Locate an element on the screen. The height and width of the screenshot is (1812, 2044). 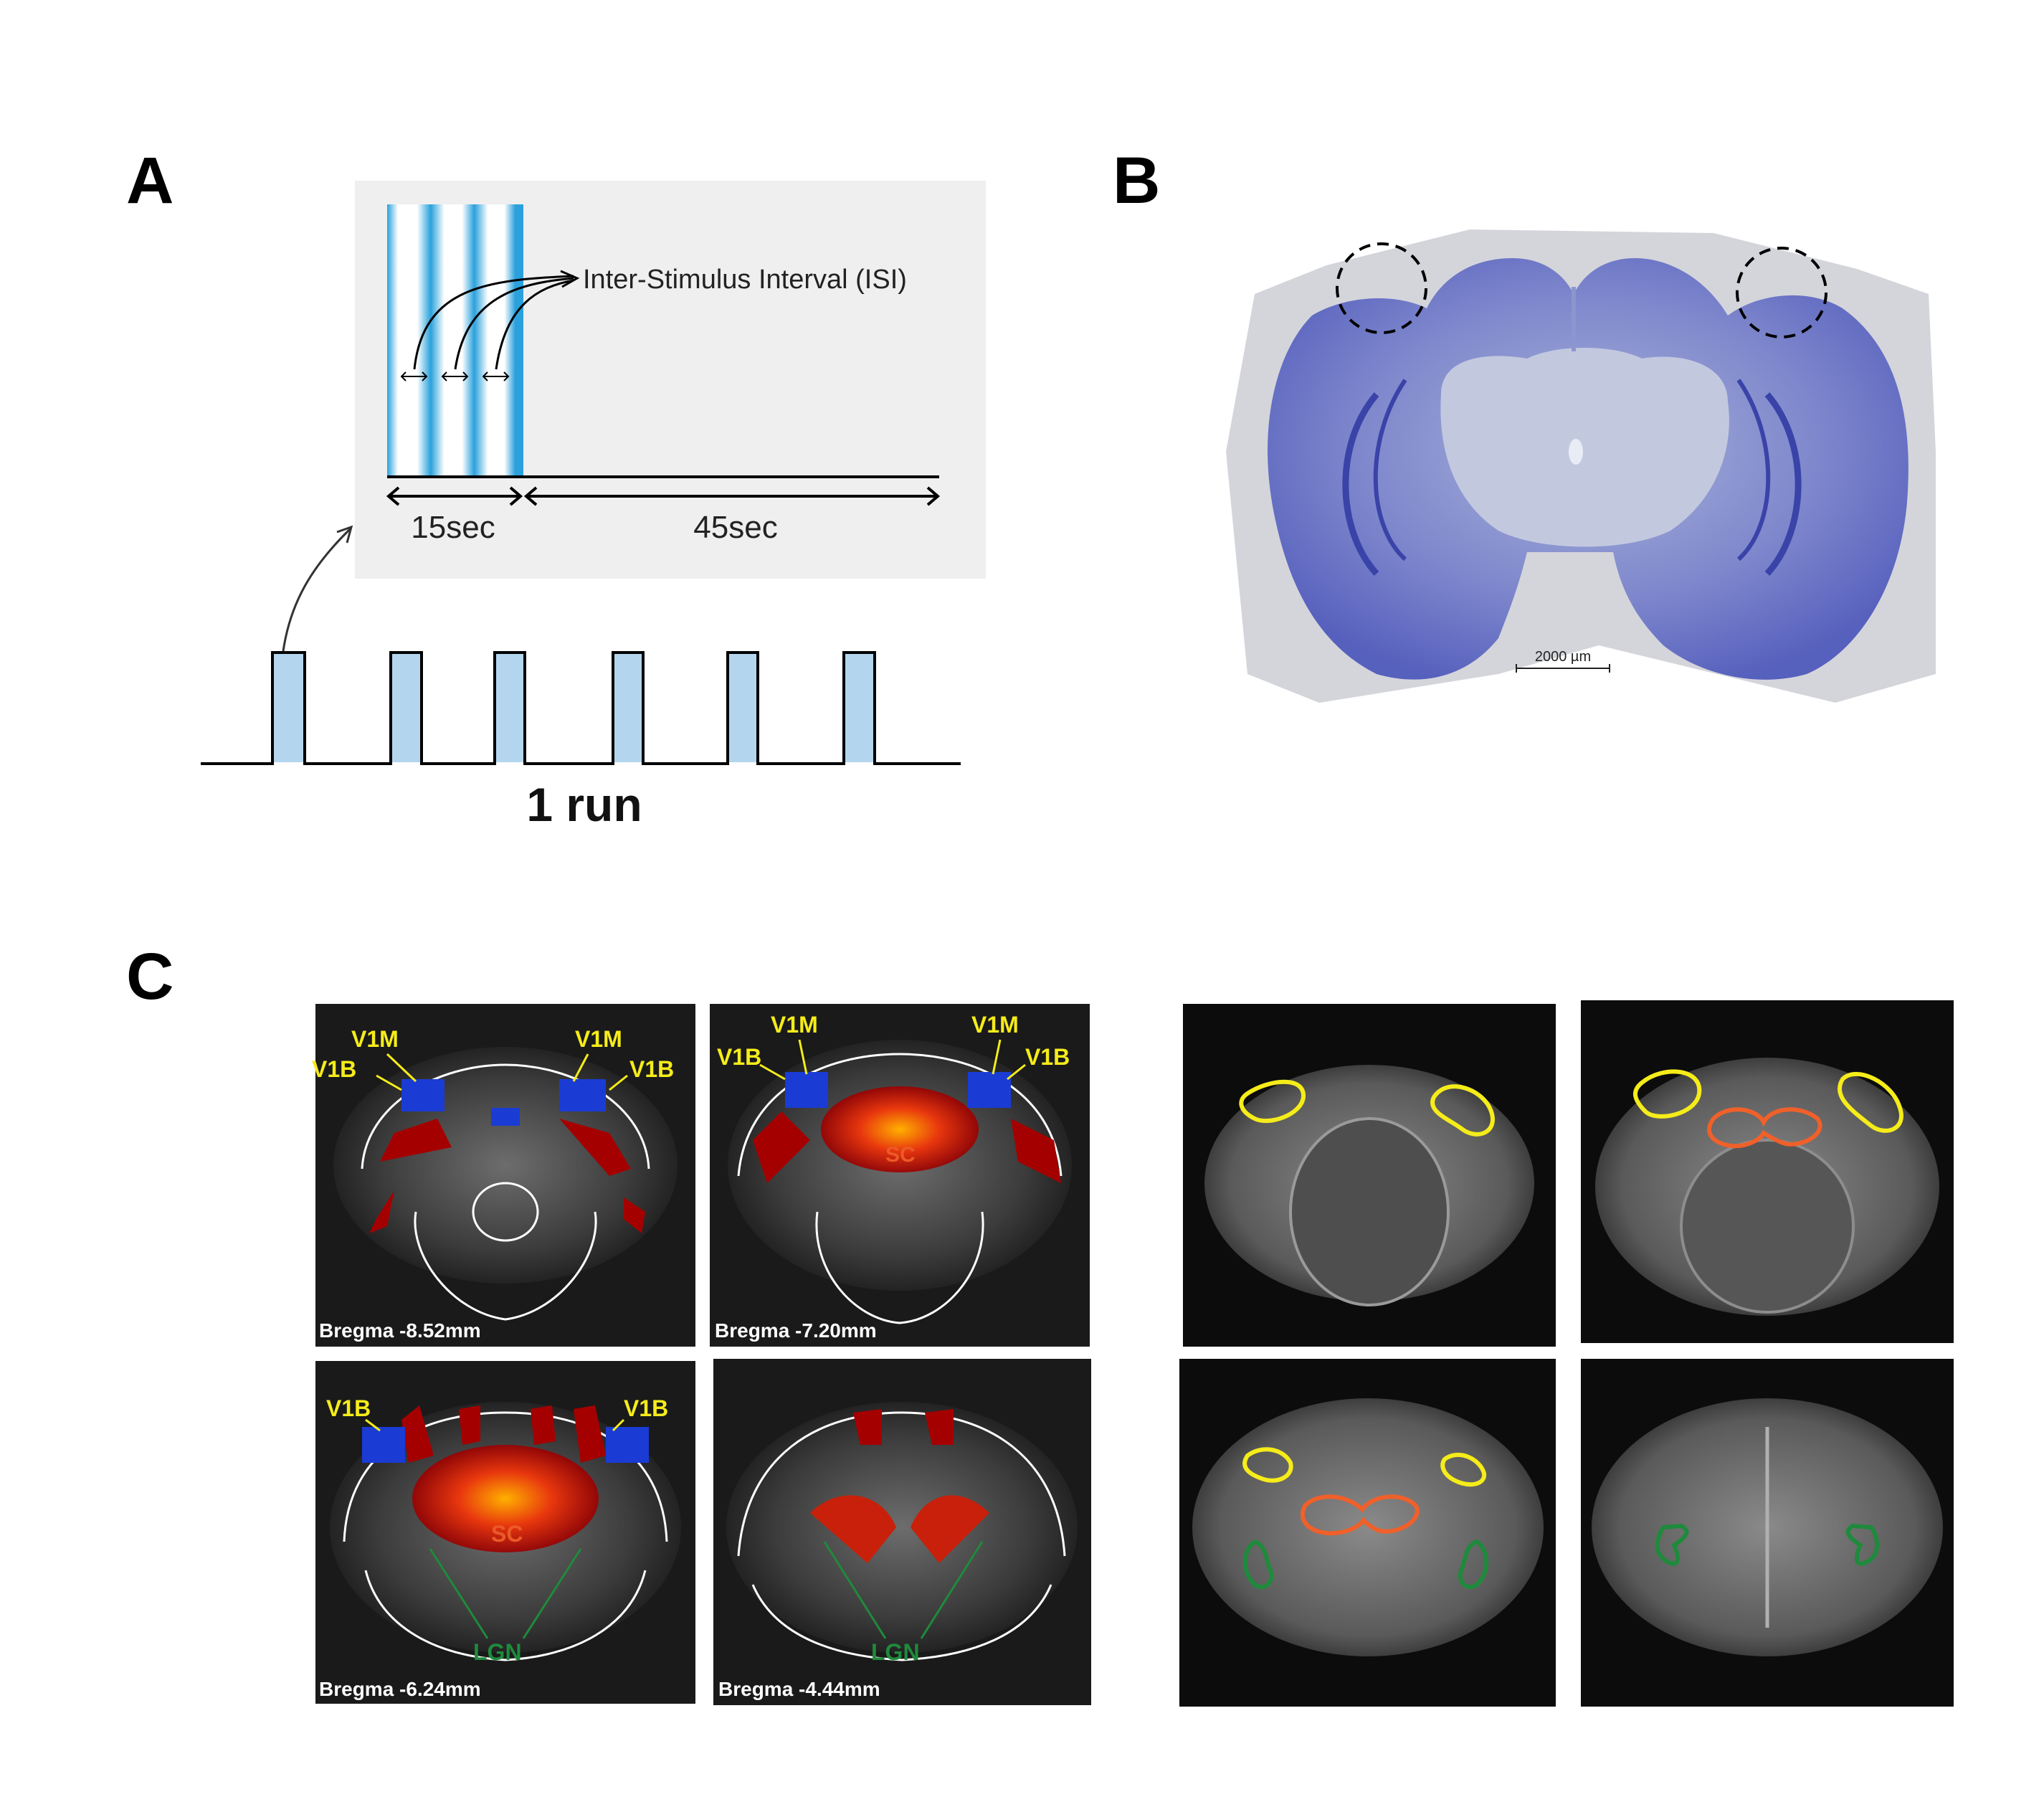
stim-duration-label: 15sec is located at coordinates (453, 527).